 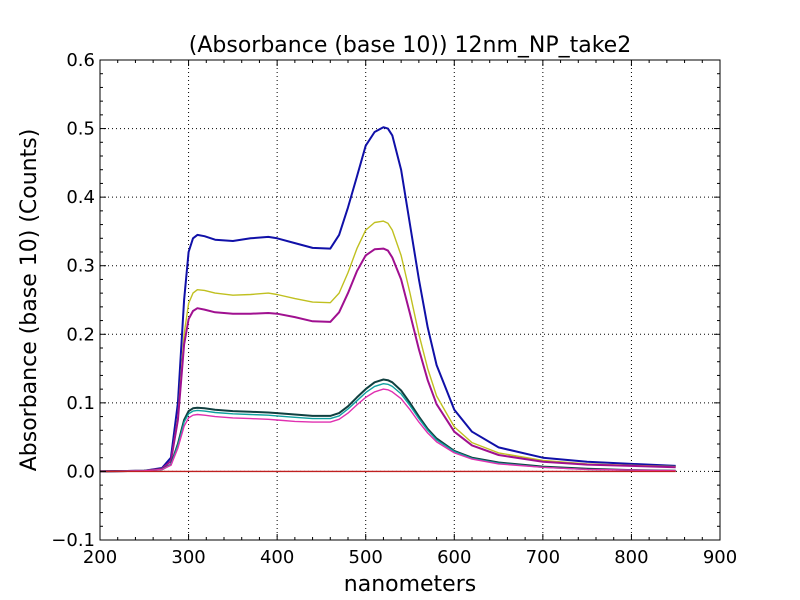 What do you see at coordinates (80, 403) in the screenshot?
I see `y-tick-label: 0.1` at bounding box center [80, 403].